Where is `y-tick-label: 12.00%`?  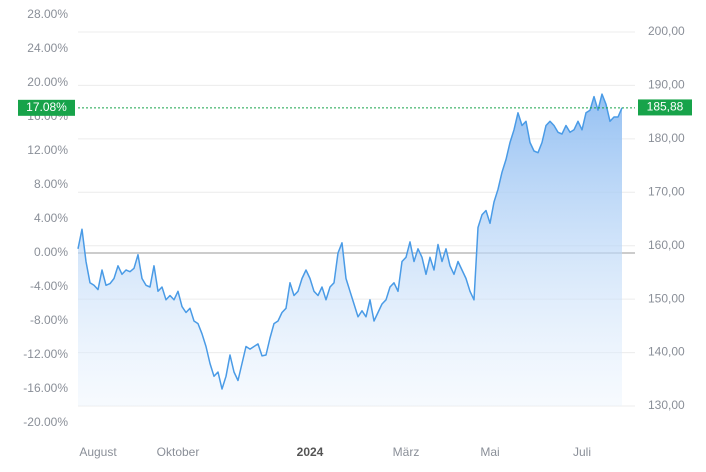
y-tick-label: 12.00% is located at coordinates (47, 150).